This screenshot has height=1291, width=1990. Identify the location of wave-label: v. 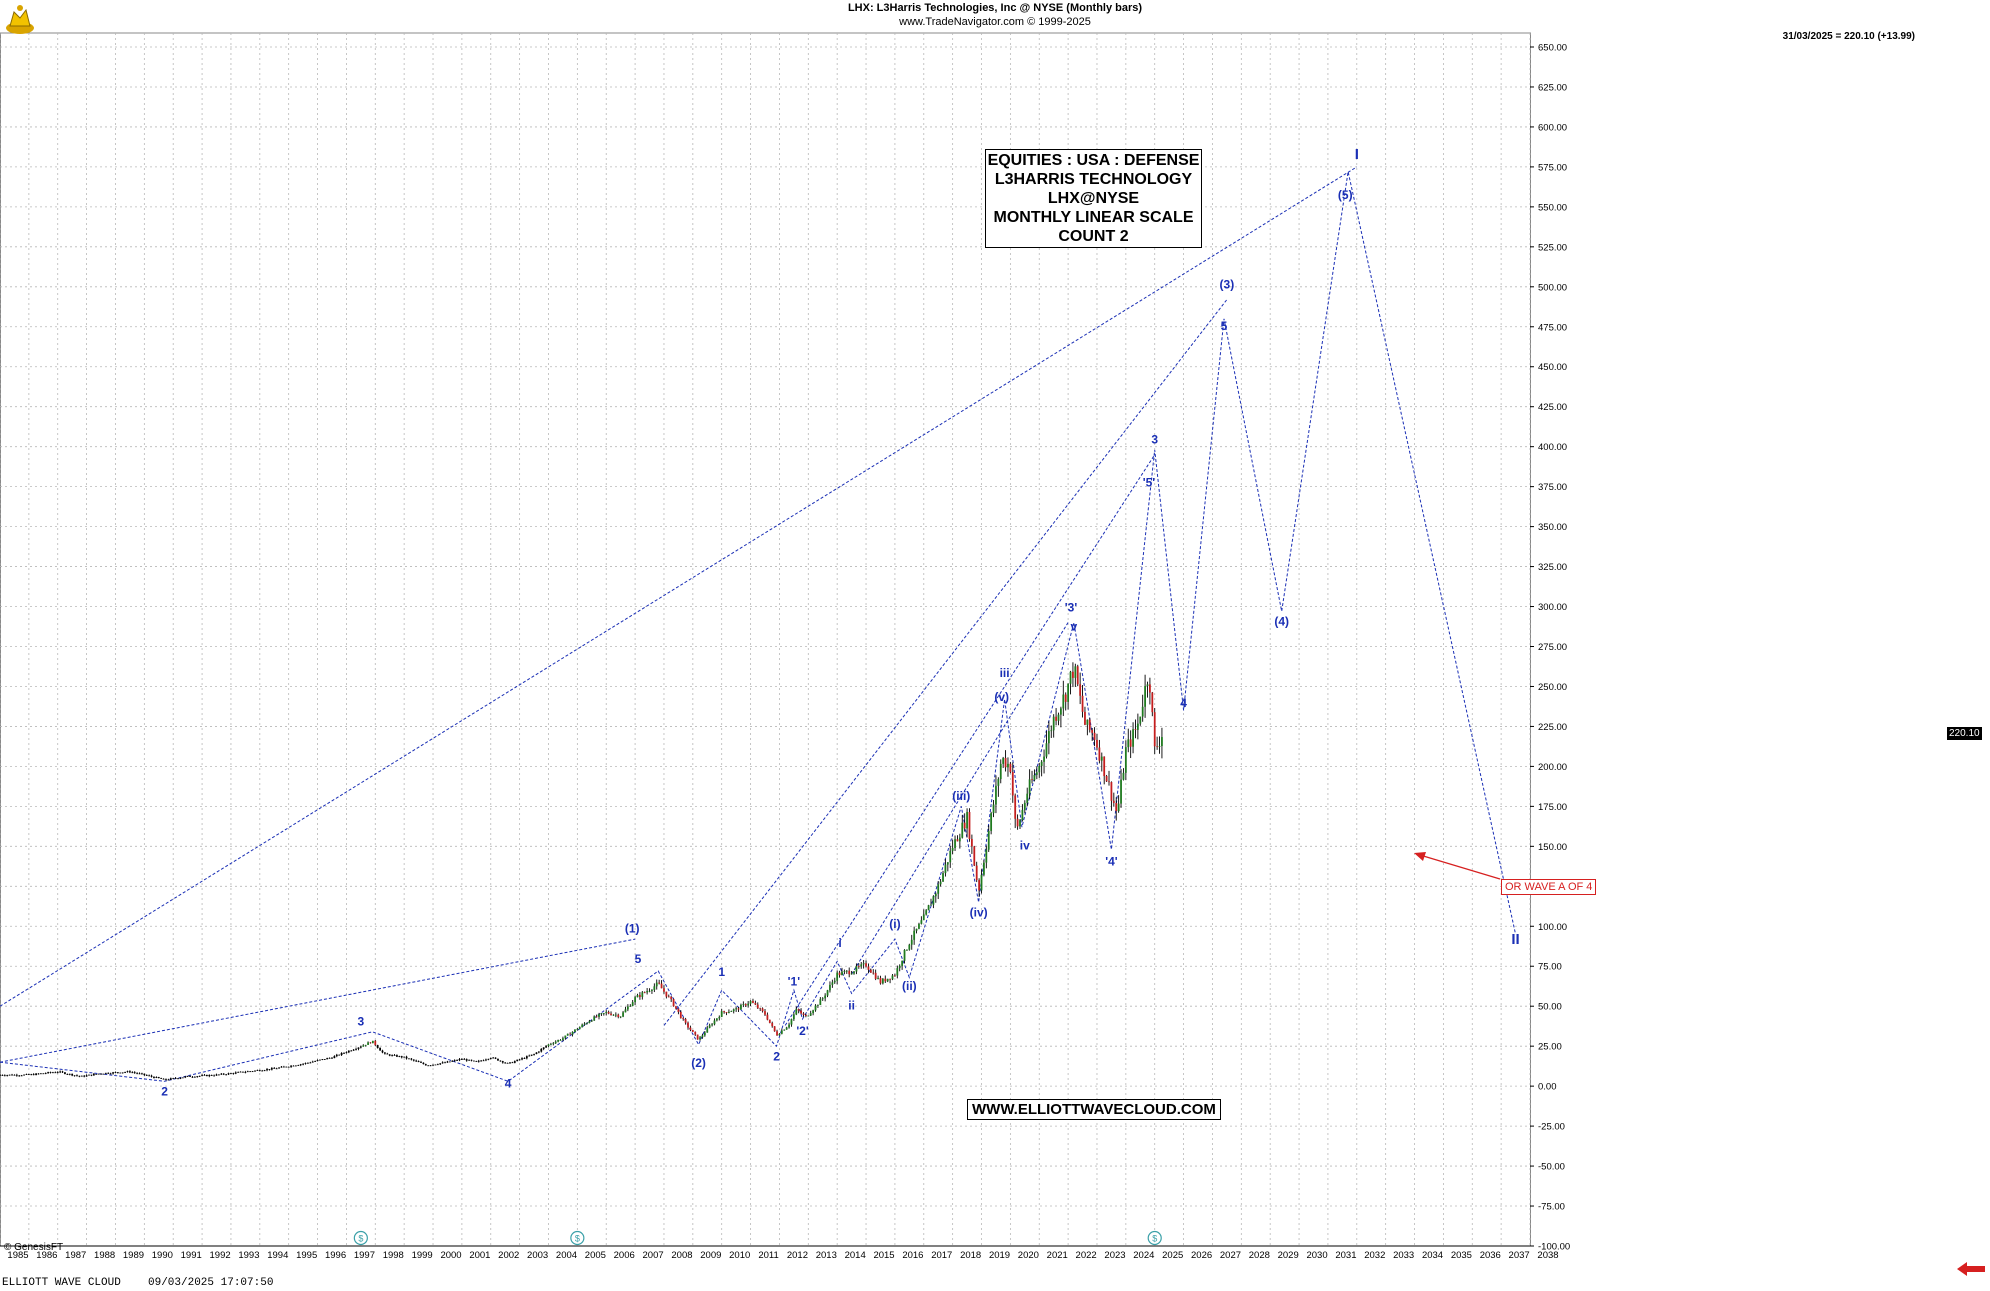
(1074, 627).